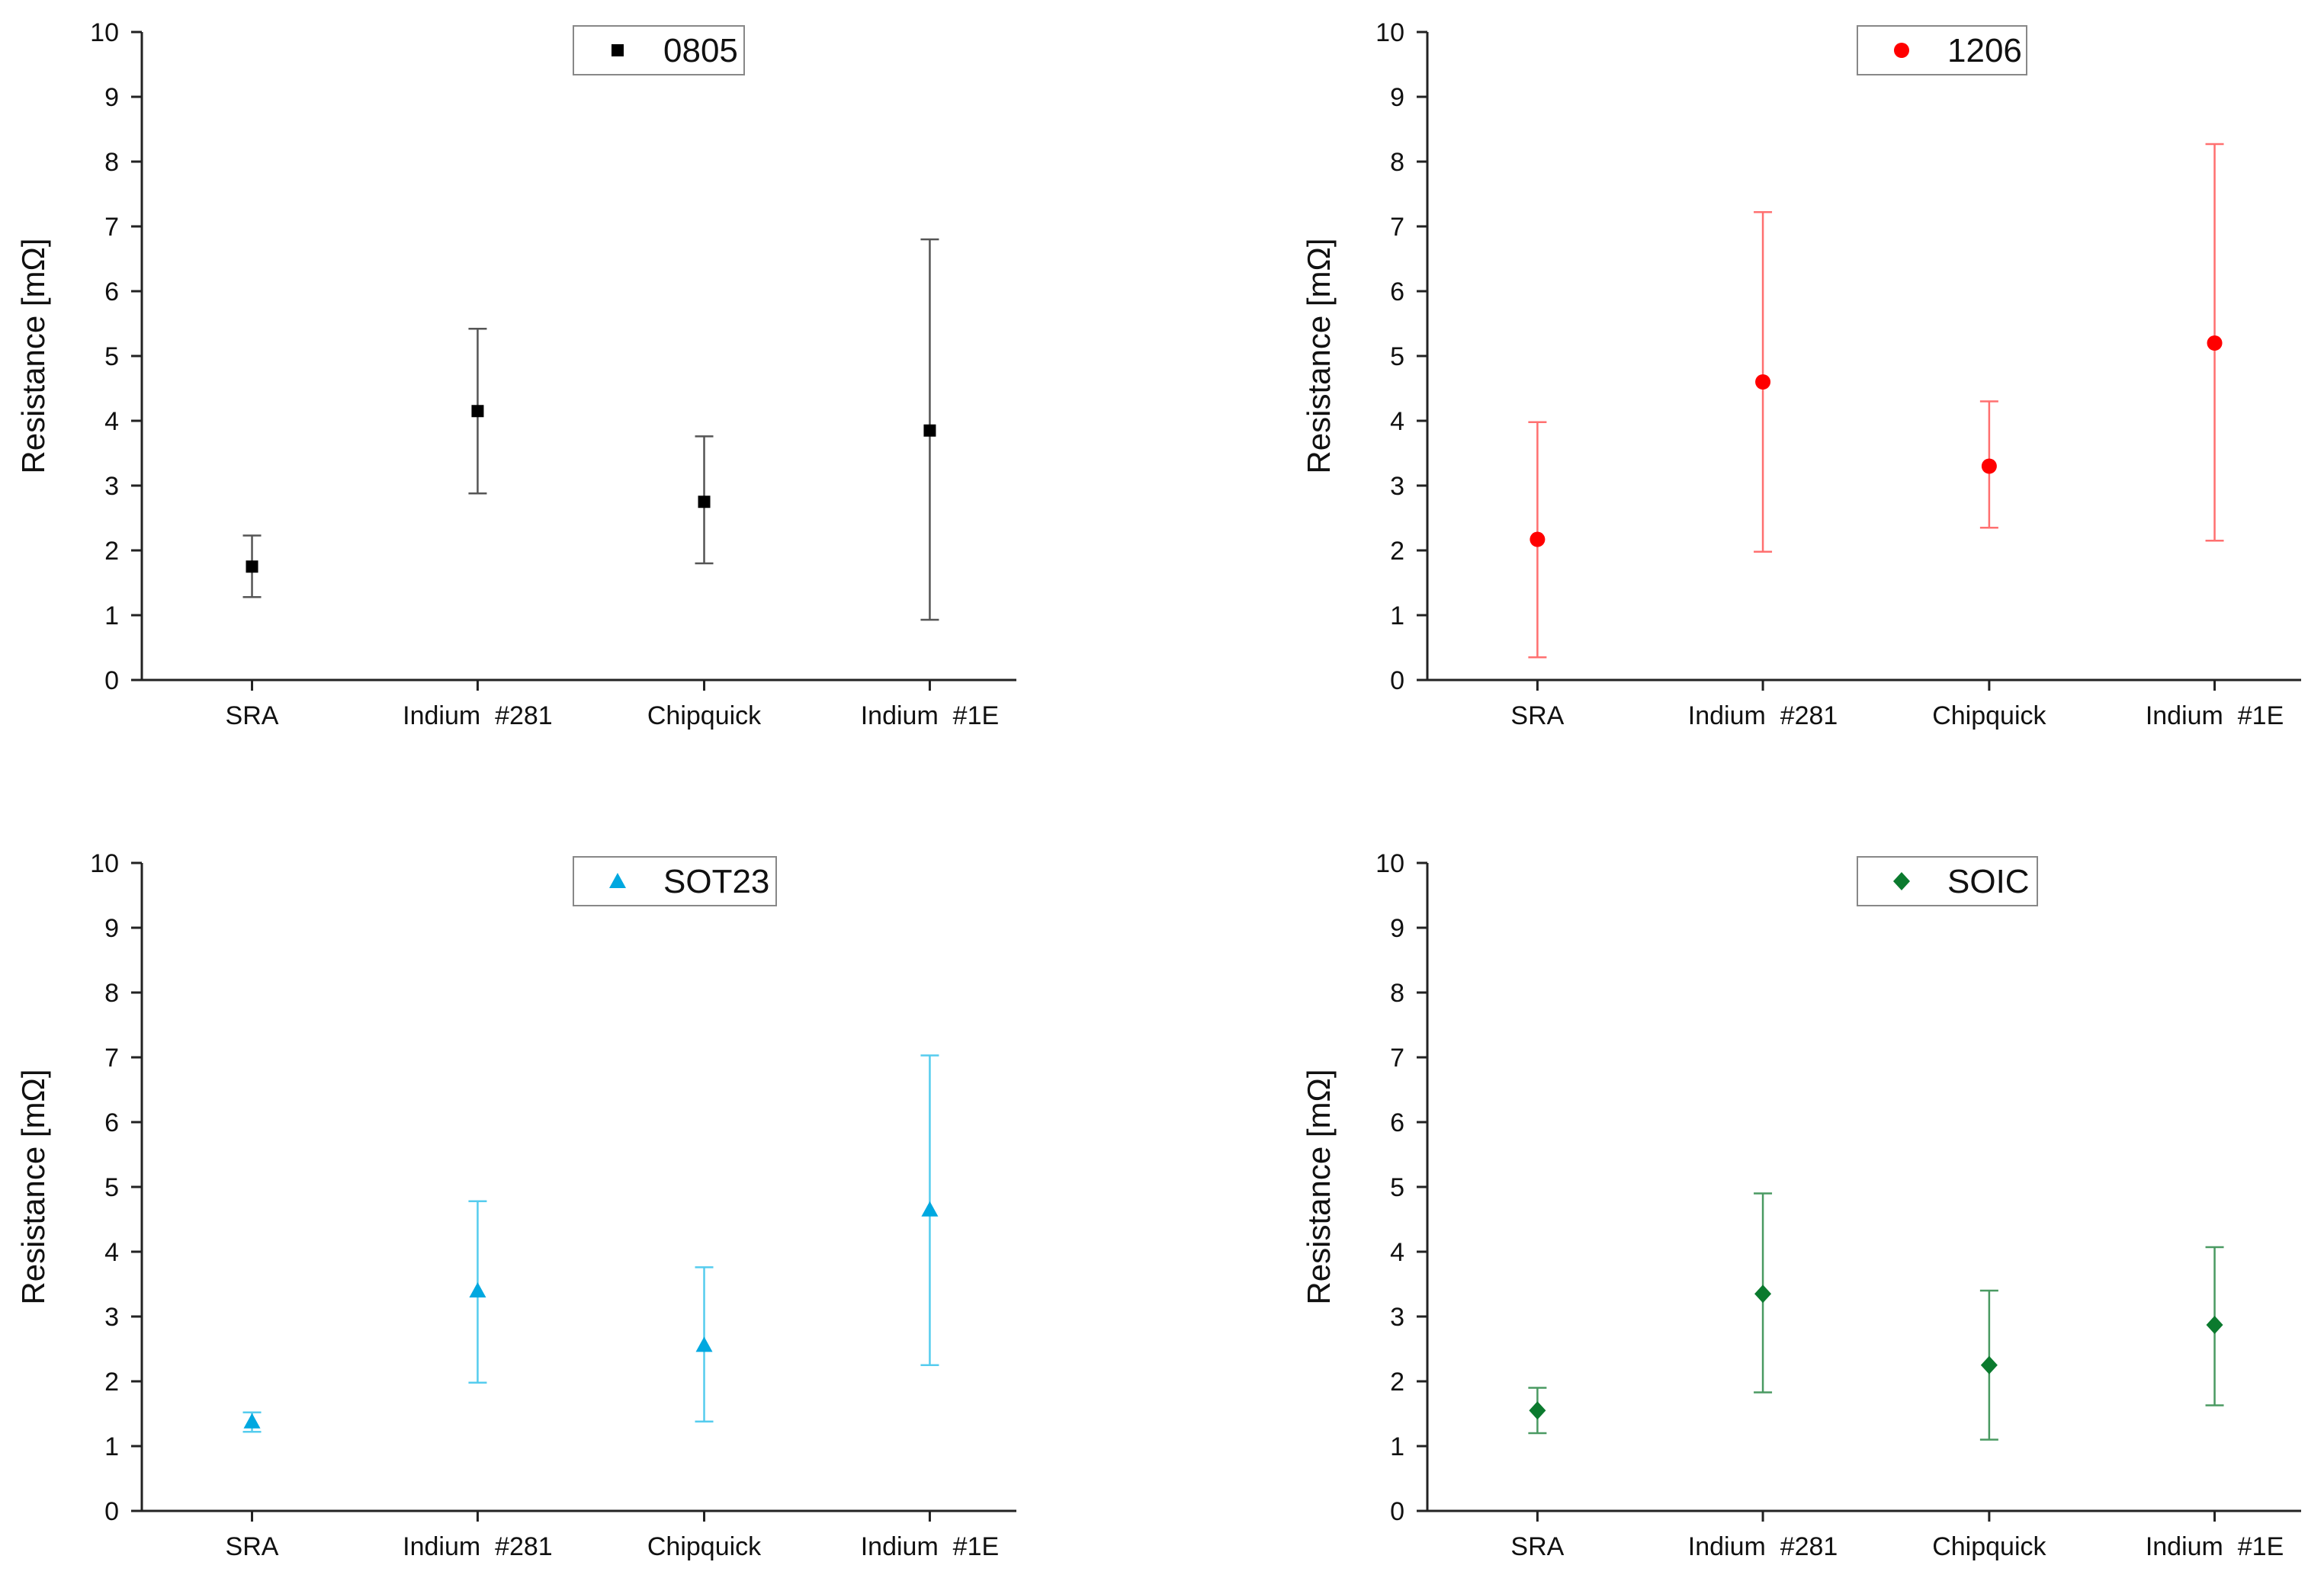 The width and height of the screenshot is (2324, 1578). I want to click on legend: SOT23, so click(675, 881).